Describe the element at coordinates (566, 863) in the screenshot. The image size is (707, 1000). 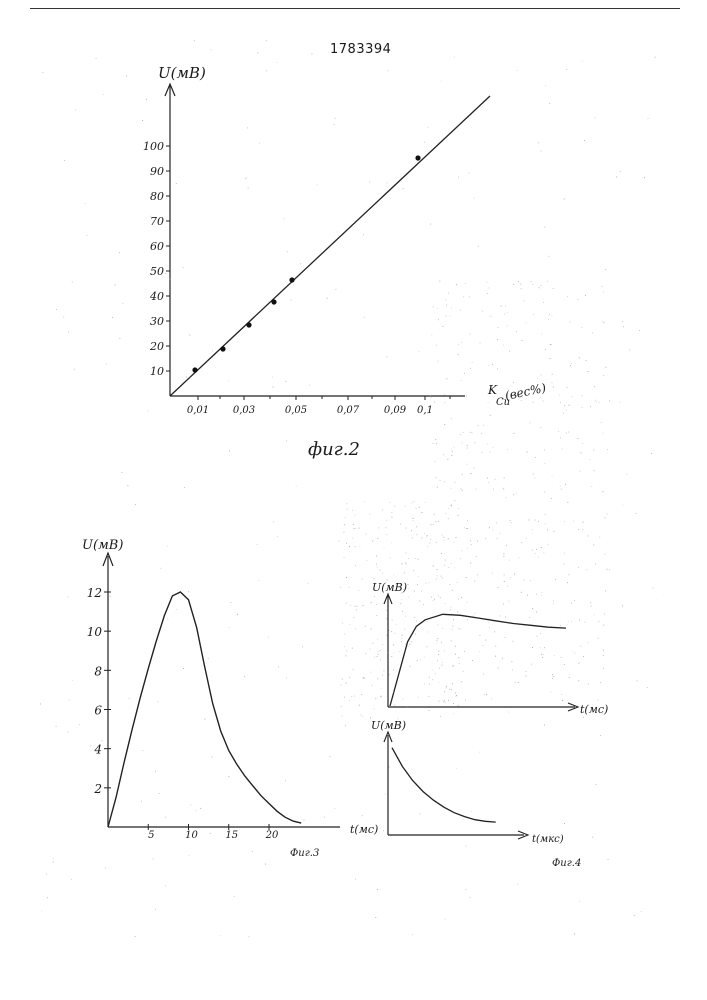
I see `fig4-caption: Фиг.4` at that location.